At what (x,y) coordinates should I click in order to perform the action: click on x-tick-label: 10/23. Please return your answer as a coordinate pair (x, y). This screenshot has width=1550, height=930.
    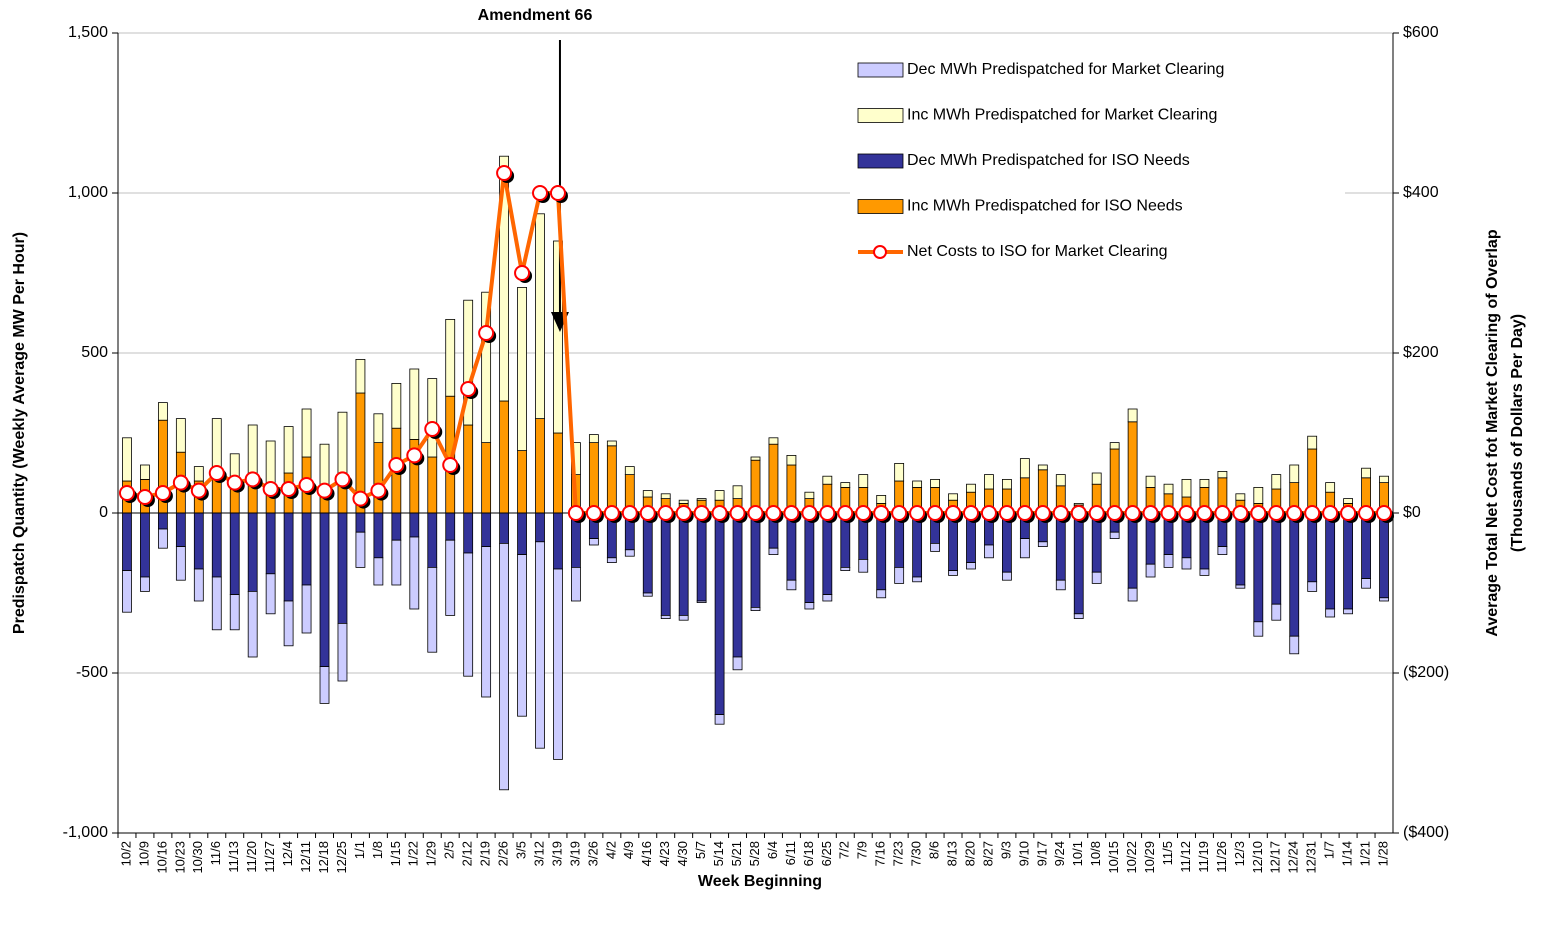
    Looking at the image, I should click on (179, 857).